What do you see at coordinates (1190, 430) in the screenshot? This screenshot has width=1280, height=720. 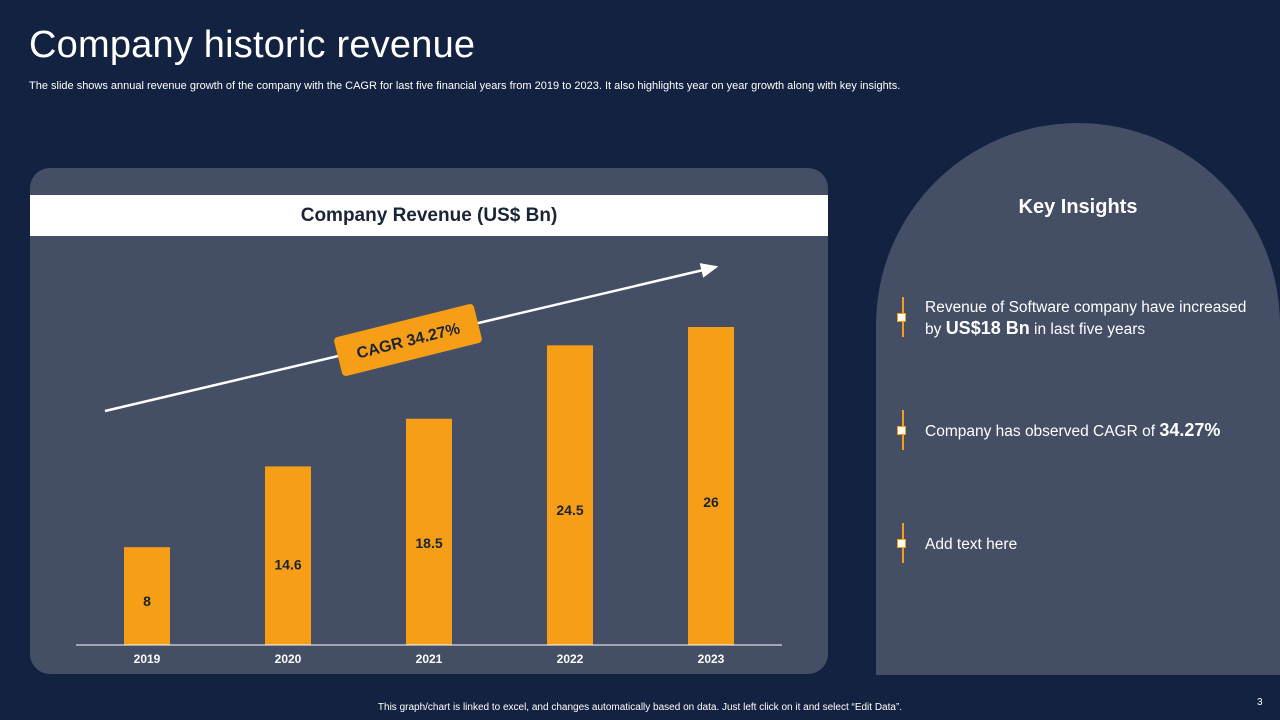 I see `insight-text-bold: 34.27%` at bounding box center [1190, 430].